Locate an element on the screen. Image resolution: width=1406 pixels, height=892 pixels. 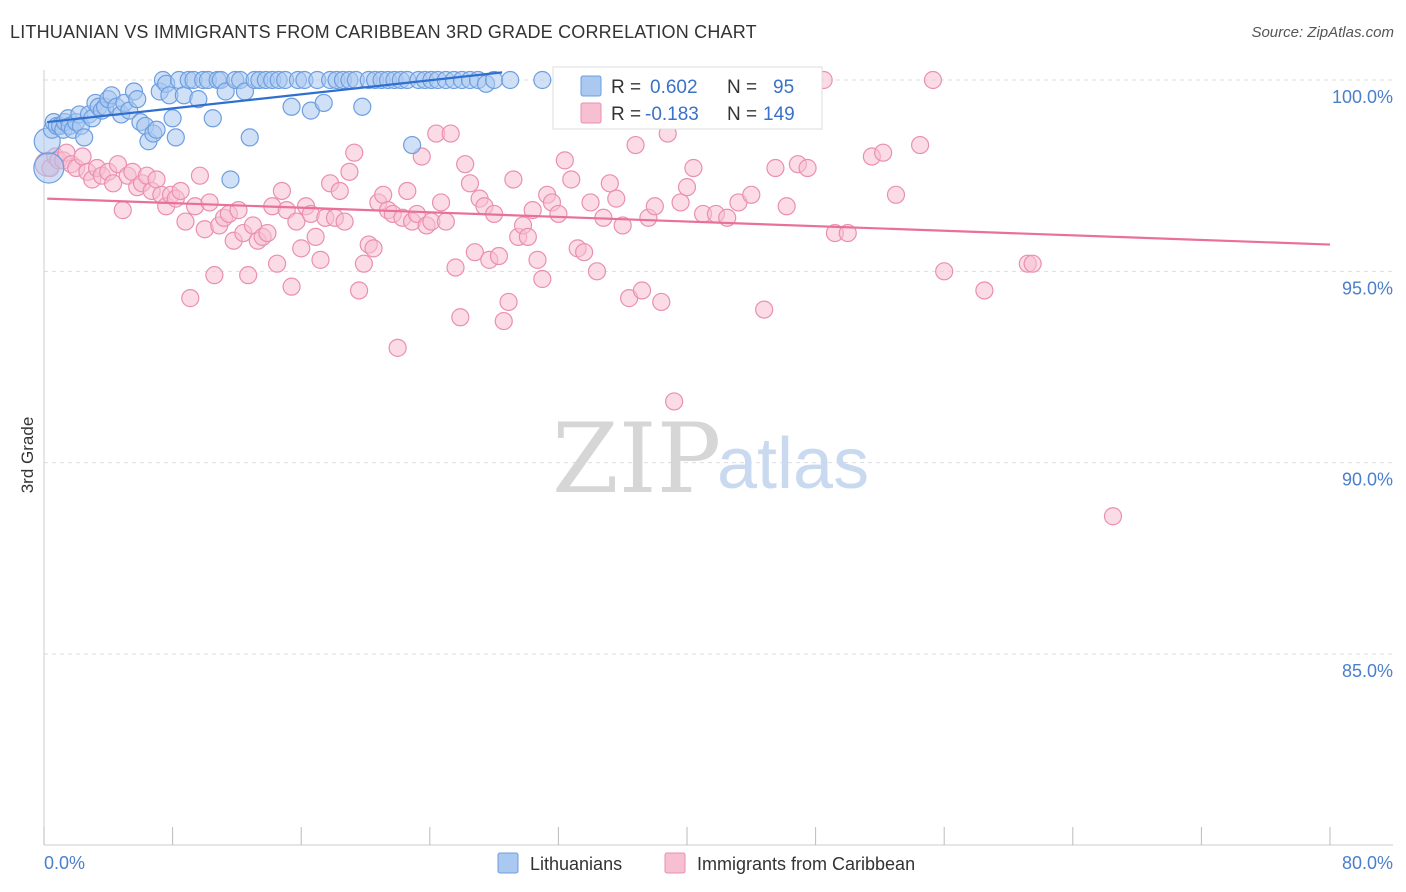
bottom-legend-label-caribbean: Immigrants from Caribbean is located at coordinates (806, 864).